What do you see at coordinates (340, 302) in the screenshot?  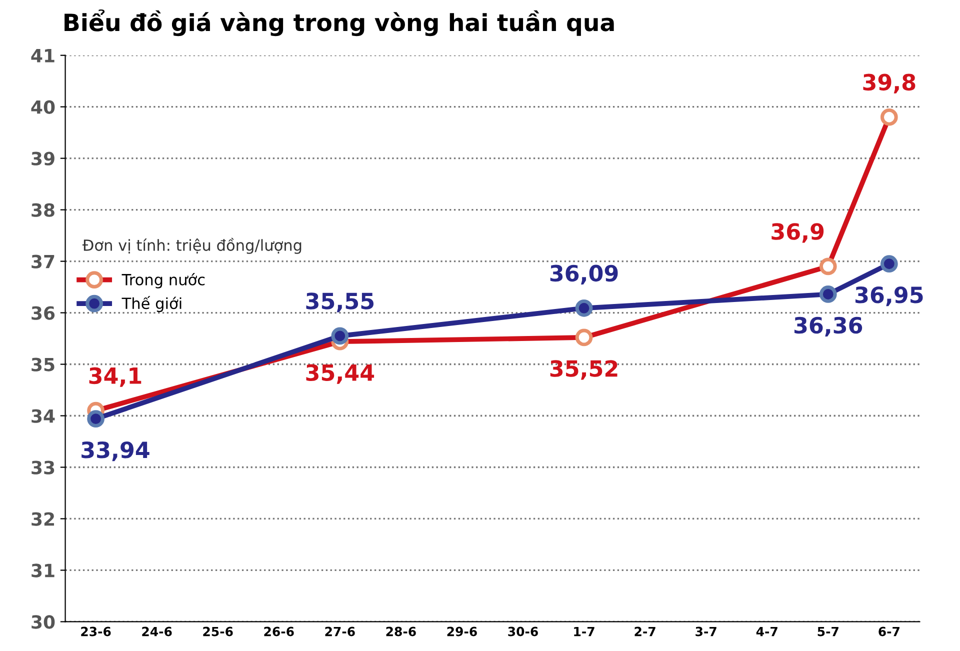 I see `data-label: 35,55` at bounding box center [340, 302].